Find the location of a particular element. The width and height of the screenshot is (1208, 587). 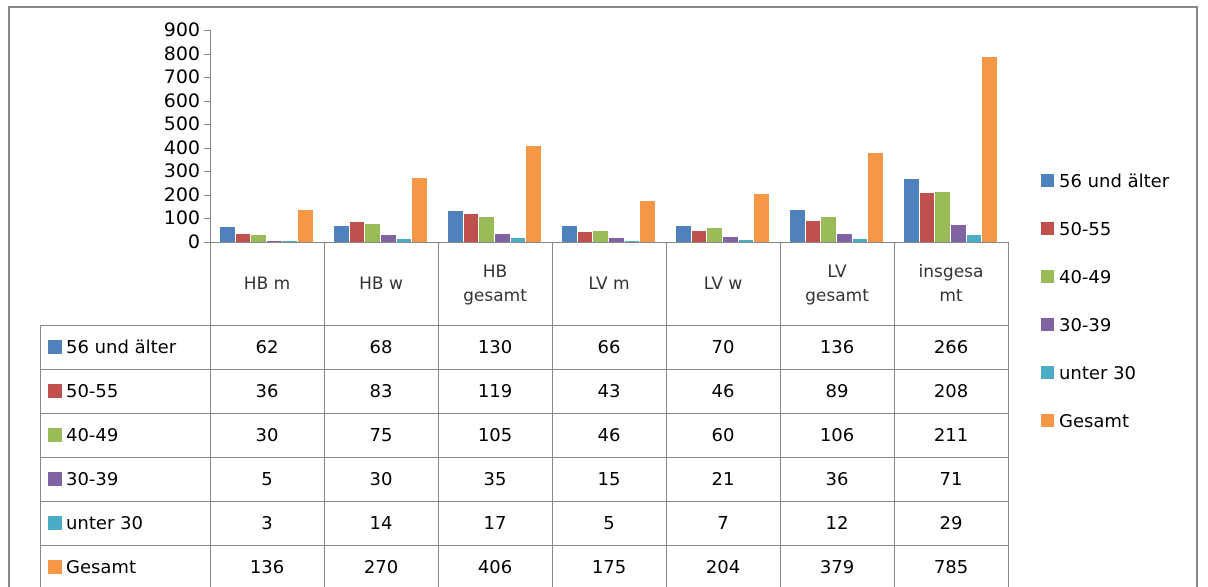

series-label: 30-39 is located at coordinates (92, 479).